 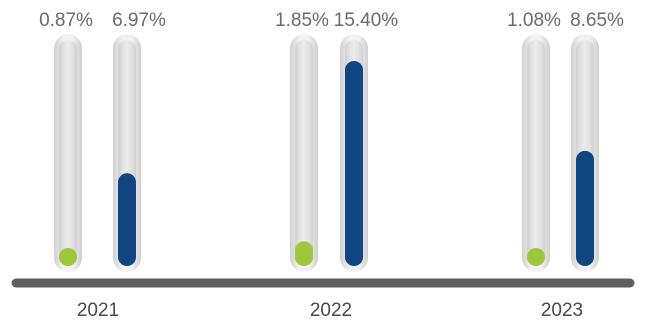 What do you see at coordinates (597, 20) in the screenshot?
I see `data-label: 8.65%` at bounding box center [597, 20].